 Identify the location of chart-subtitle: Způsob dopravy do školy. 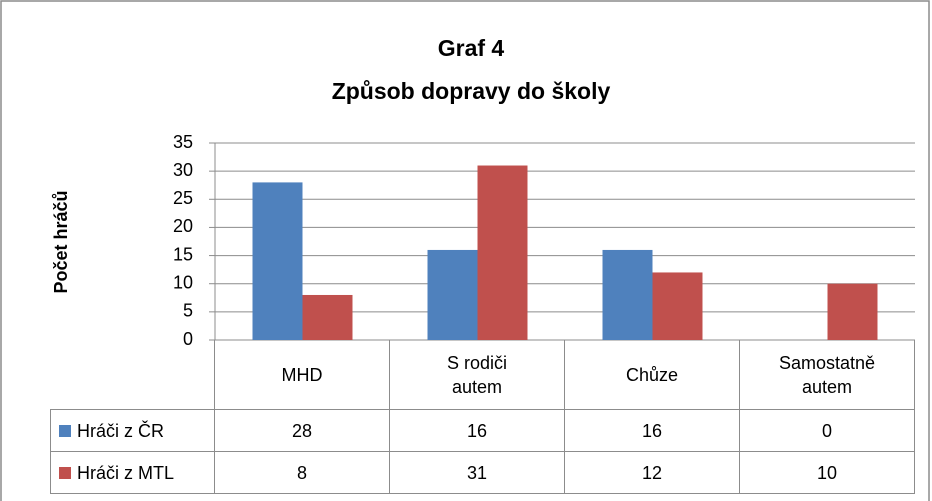
(471, 91).